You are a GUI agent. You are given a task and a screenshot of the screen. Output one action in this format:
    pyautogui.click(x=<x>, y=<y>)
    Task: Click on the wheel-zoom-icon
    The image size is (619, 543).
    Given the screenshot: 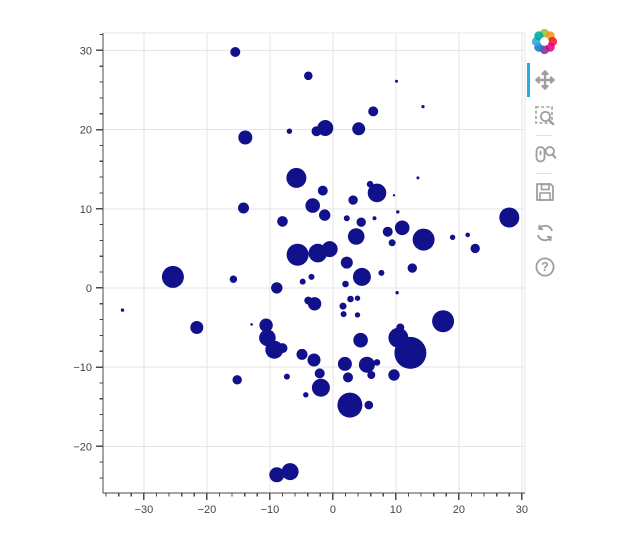 What is the action you would take?
    pyautogui.click(x=546, y=154)
    